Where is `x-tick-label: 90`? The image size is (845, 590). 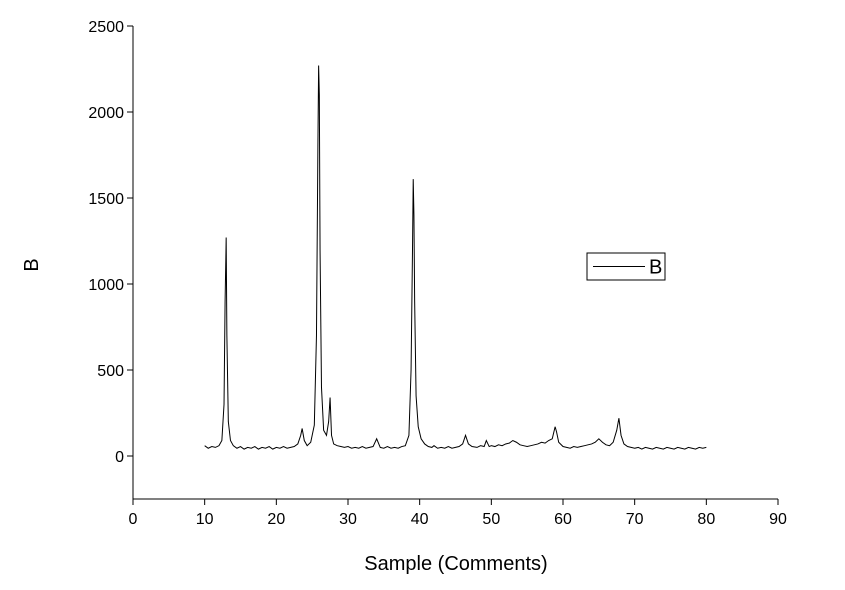 x-tick-label: 90 is located at coordinates (778, 519).